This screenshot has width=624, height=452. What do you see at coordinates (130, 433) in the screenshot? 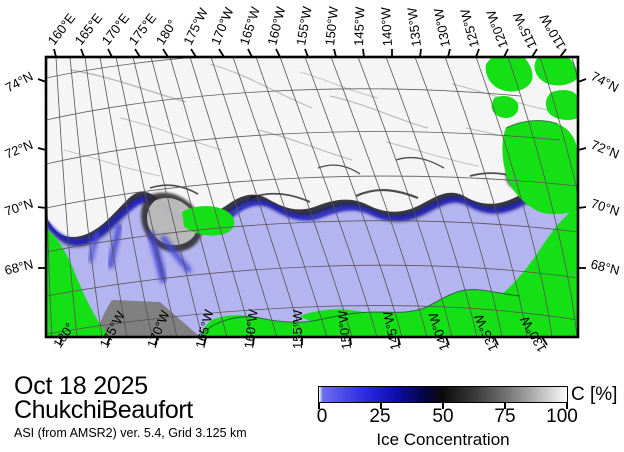
I see `title-subtitle: ASI (from AMSR2) ver. 5.4, Grid 3.125 km` at bounding box center [130, 433].